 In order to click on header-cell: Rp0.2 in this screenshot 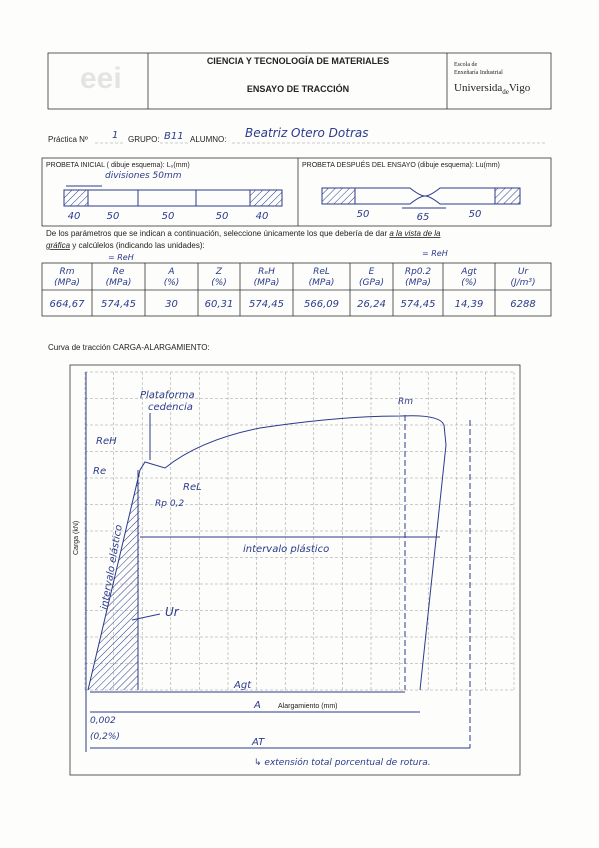, I will do `click(418, 272)`.